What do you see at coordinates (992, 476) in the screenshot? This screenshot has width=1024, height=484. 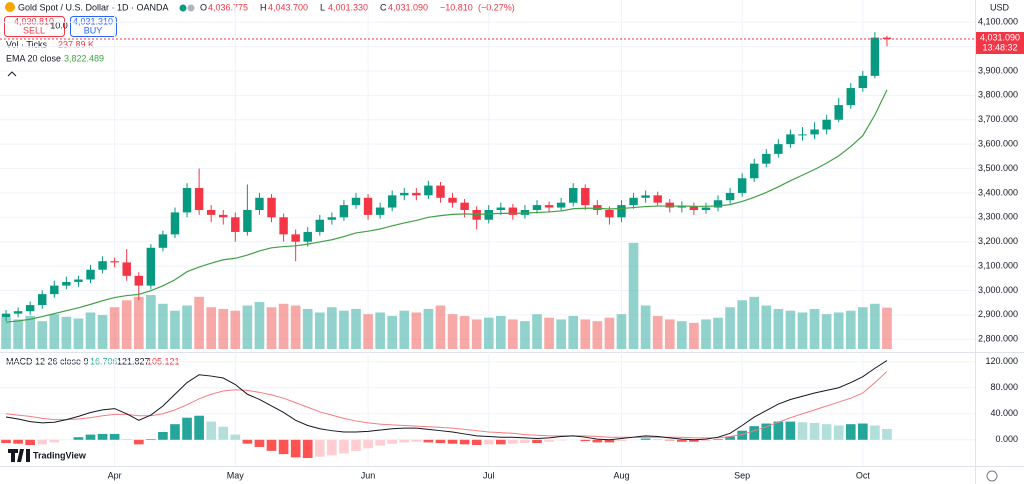 I see `settings-icon` at bounding box center [992, 476].